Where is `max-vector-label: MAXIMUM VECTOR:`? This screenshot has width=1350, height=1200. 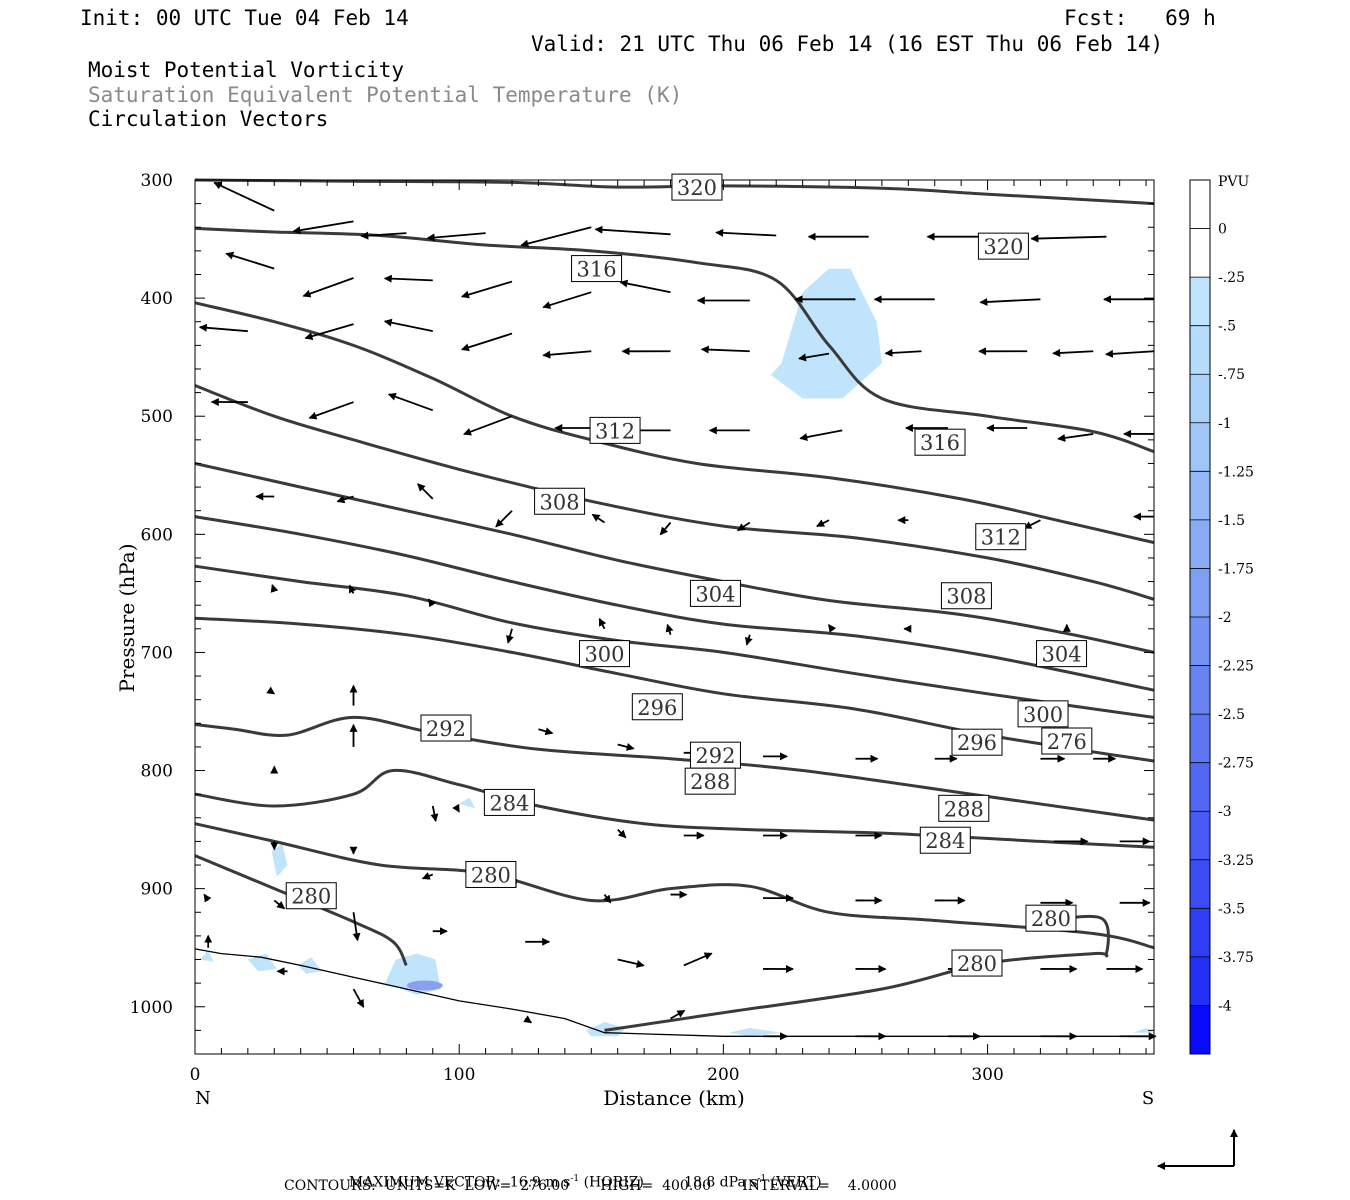 max-vector-label: MAXIMUM VECTOR: is located at coordinates (424, 1182).